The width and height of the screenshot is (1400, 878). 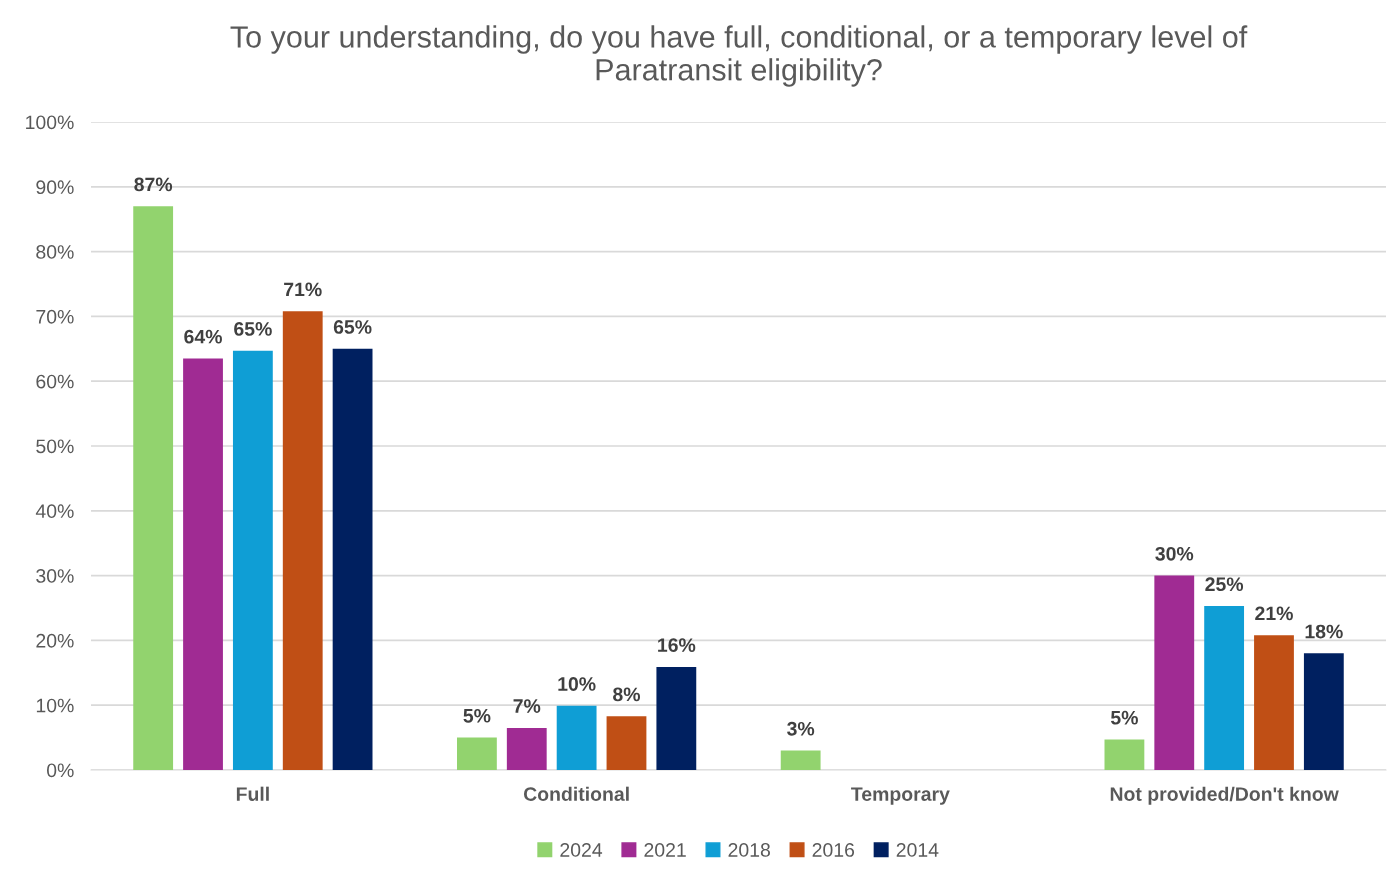 What do you see at coordinates (576, 793) in the screenshot?
I see `x-tick-label: Conditional` at bounding box center [576, 793].